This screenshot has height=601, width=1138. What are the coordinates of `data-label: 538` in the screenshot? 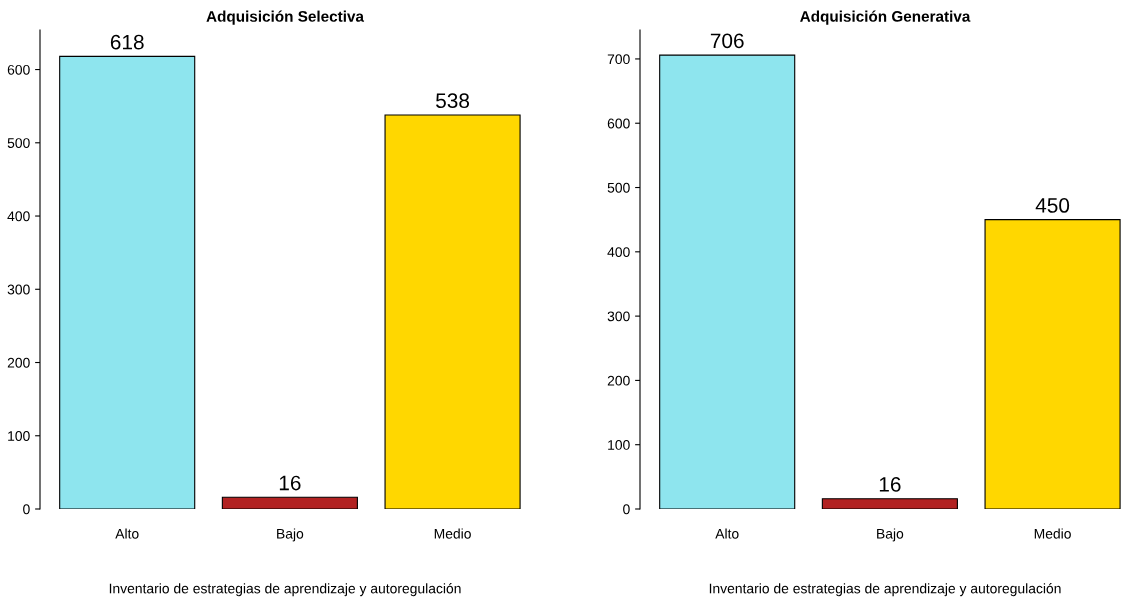 It's located at (453, 101).